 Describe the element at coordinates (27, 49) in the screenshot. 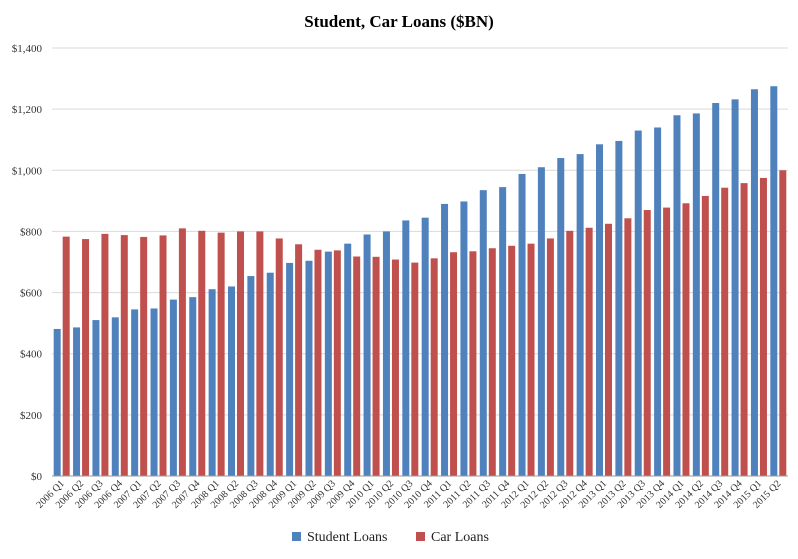

I see `y-tick-label: $1,400` at that location.